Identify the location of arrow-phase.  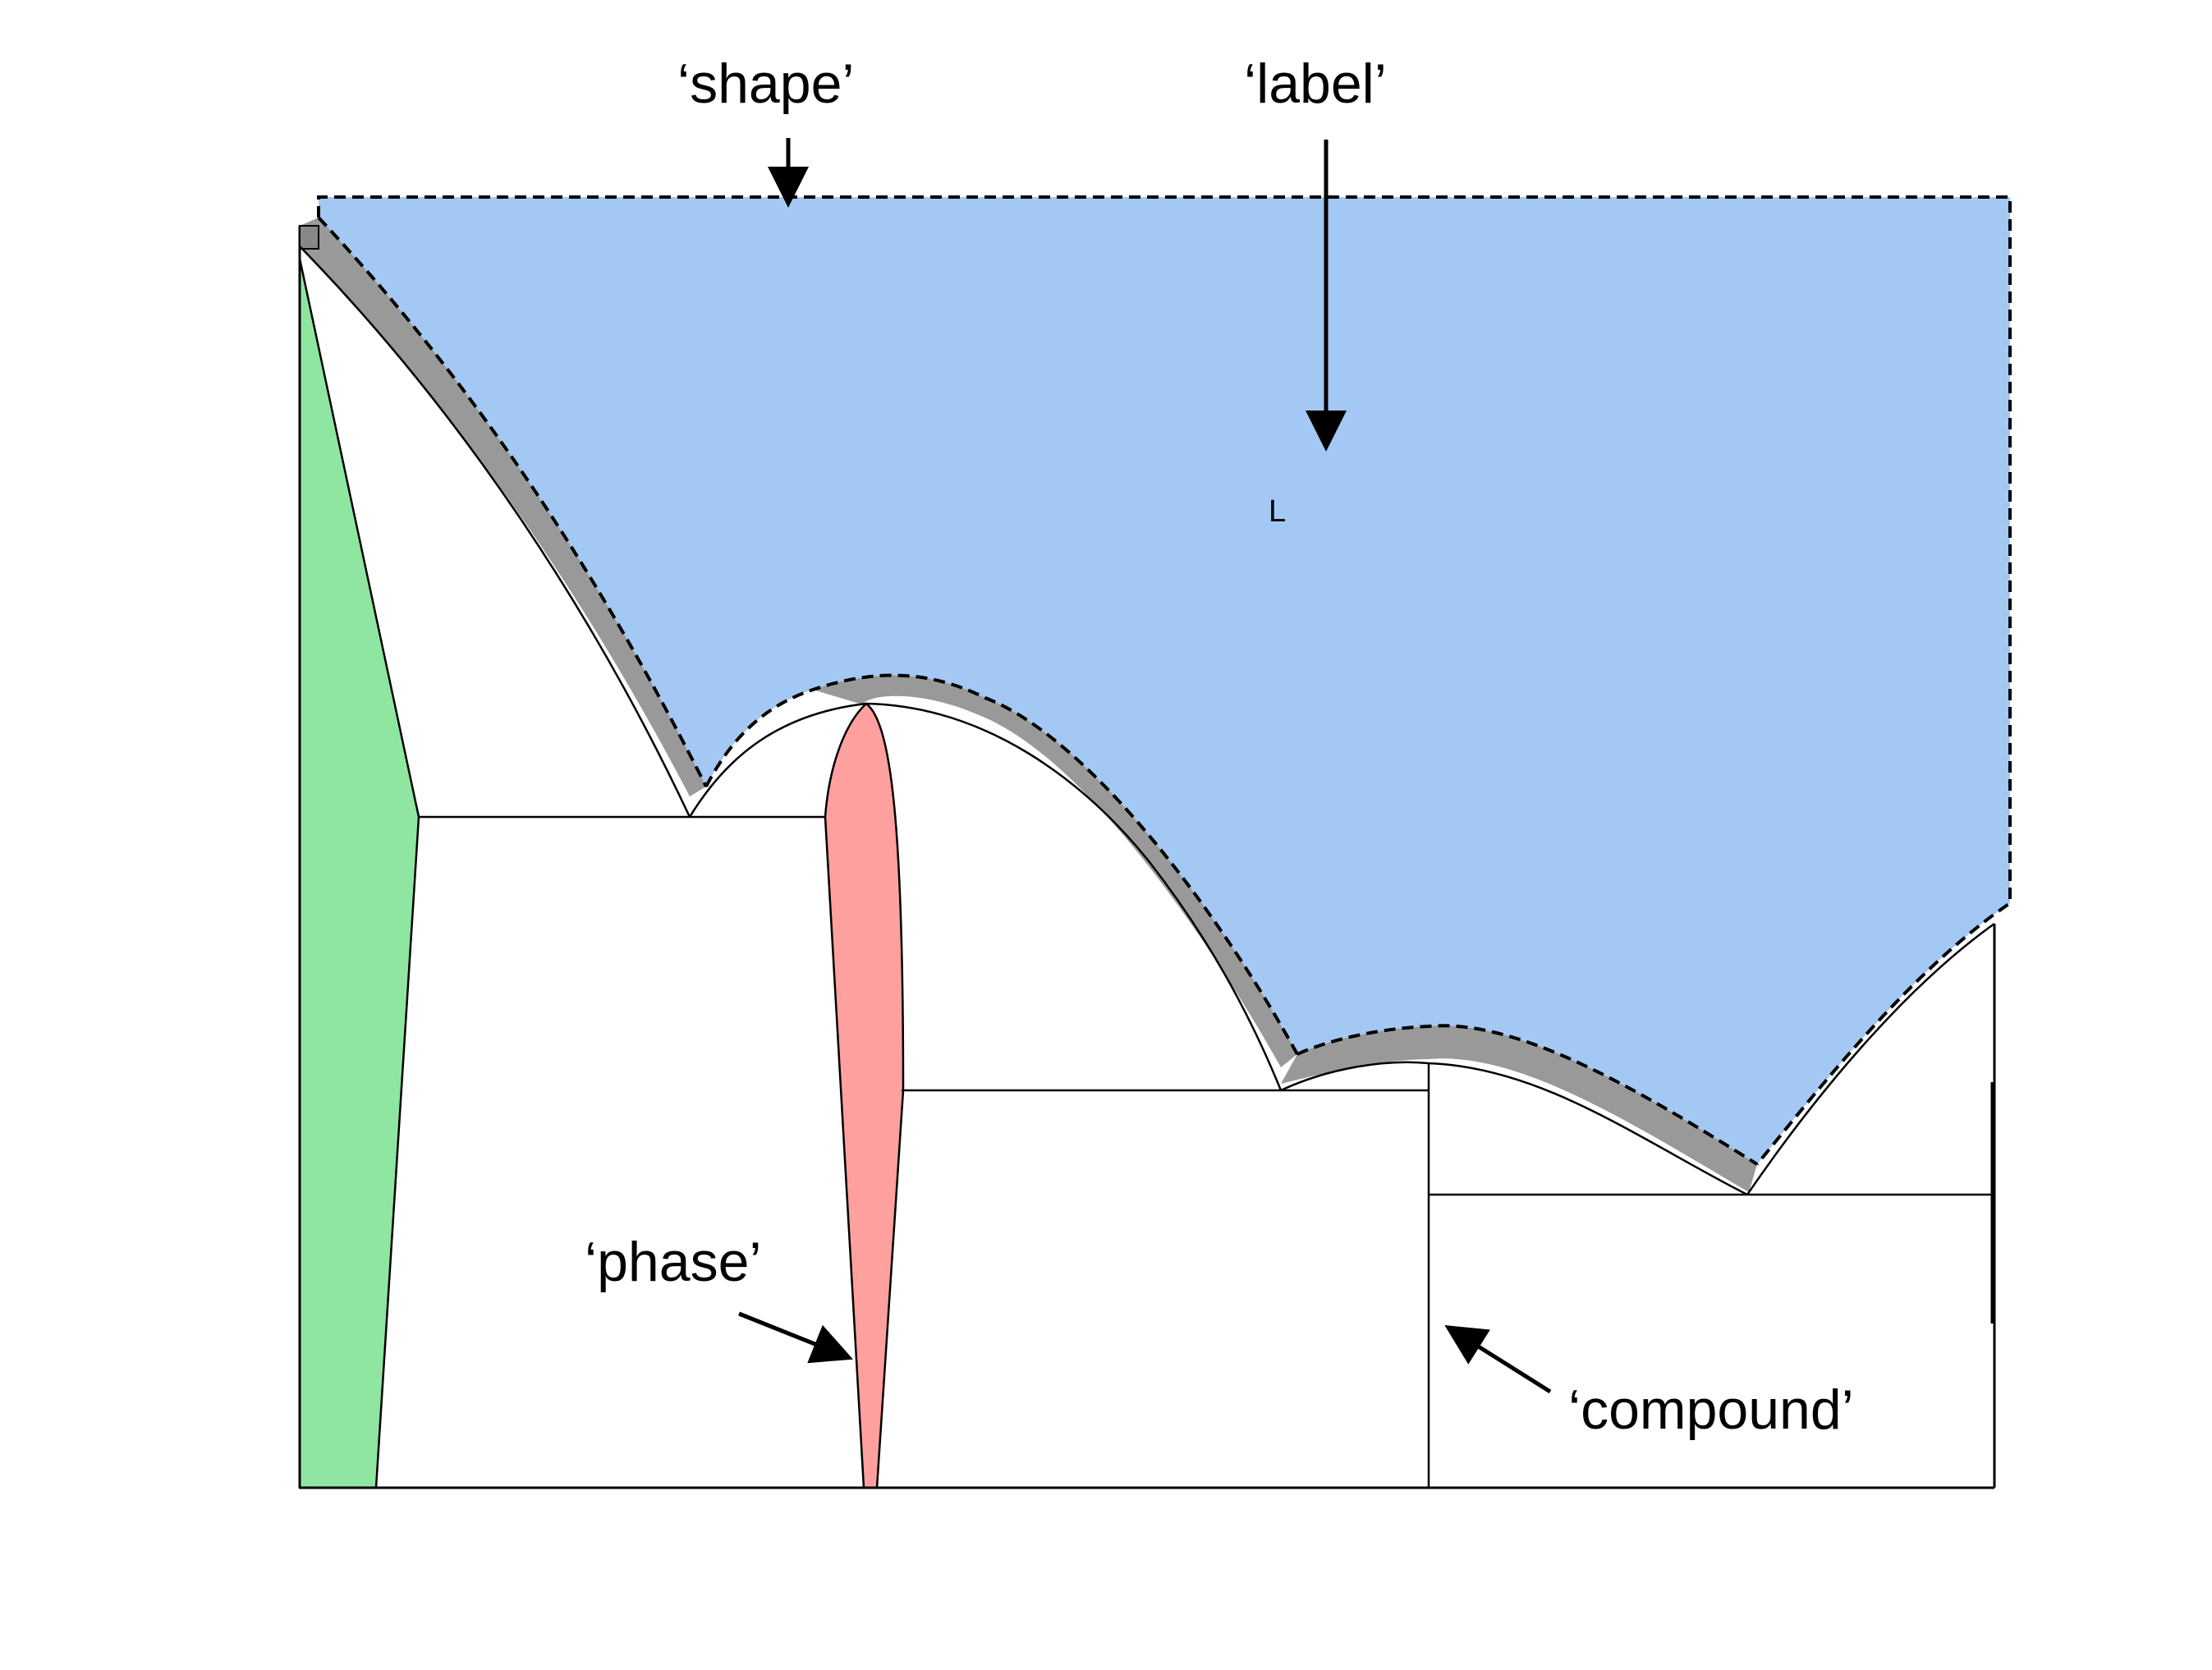
(795, 1337).